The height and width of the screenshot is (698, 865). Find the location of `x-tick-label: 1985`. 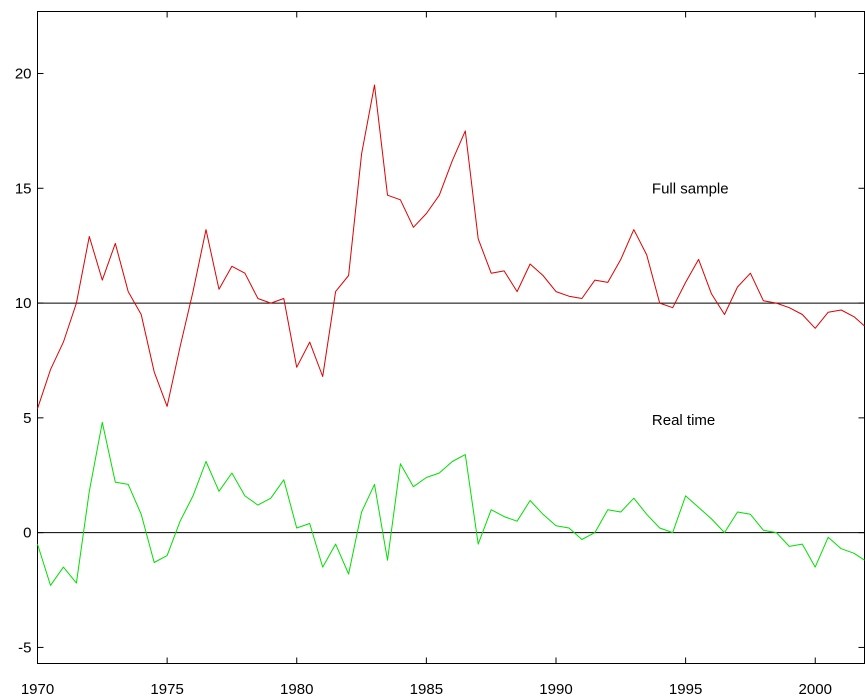

x-tick-label: 1985 is located at coordinates (426, 689).